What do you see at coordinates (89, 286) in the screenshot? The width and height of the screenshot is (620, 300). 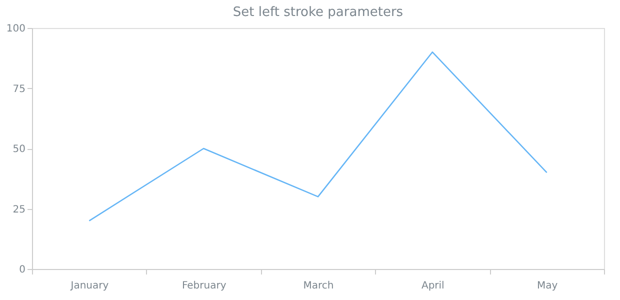 I see `x-tick-label: January` at bounding box center [89, 286].